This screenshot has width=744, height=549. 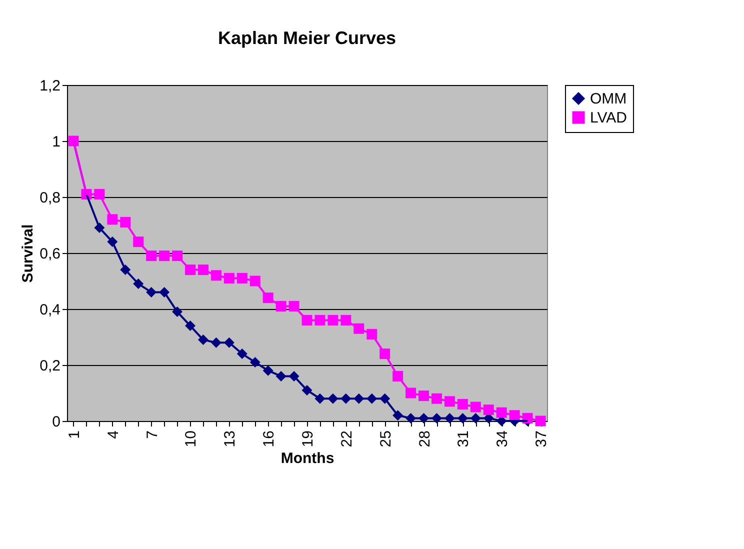 I want to click on x-tick-label: 34, so click(x=503, y=439).